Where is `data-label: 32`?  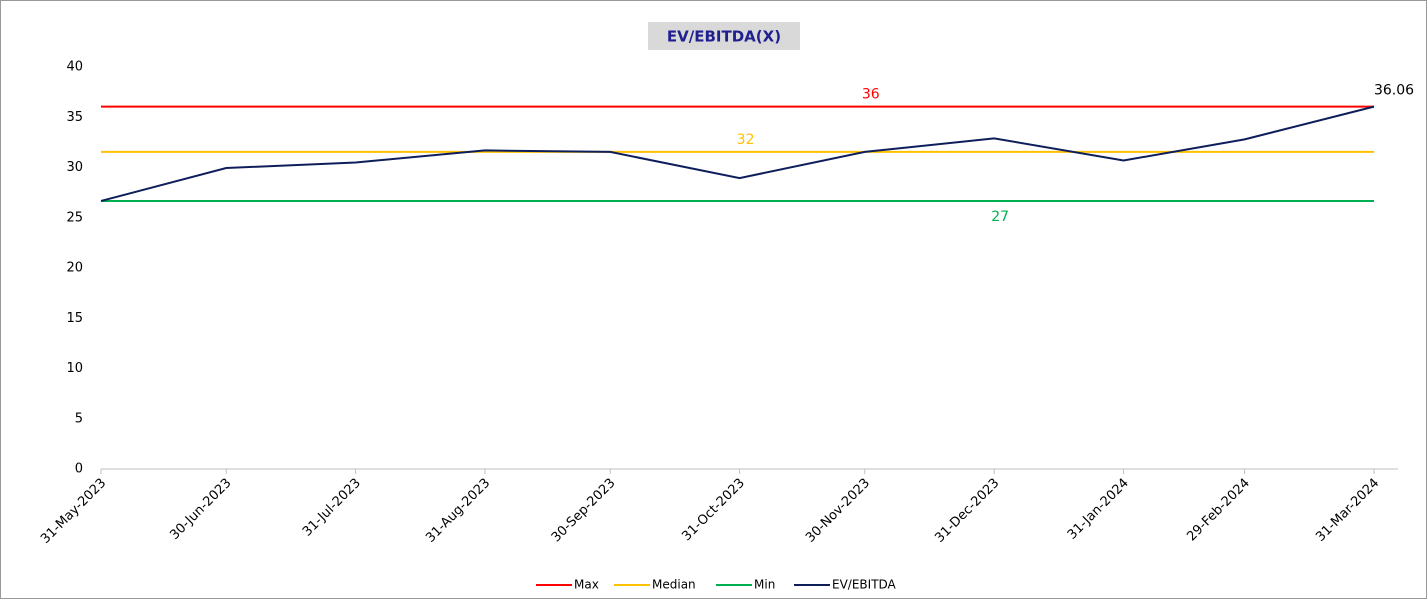 data-label: 32 is located at coordinates (746, 140).